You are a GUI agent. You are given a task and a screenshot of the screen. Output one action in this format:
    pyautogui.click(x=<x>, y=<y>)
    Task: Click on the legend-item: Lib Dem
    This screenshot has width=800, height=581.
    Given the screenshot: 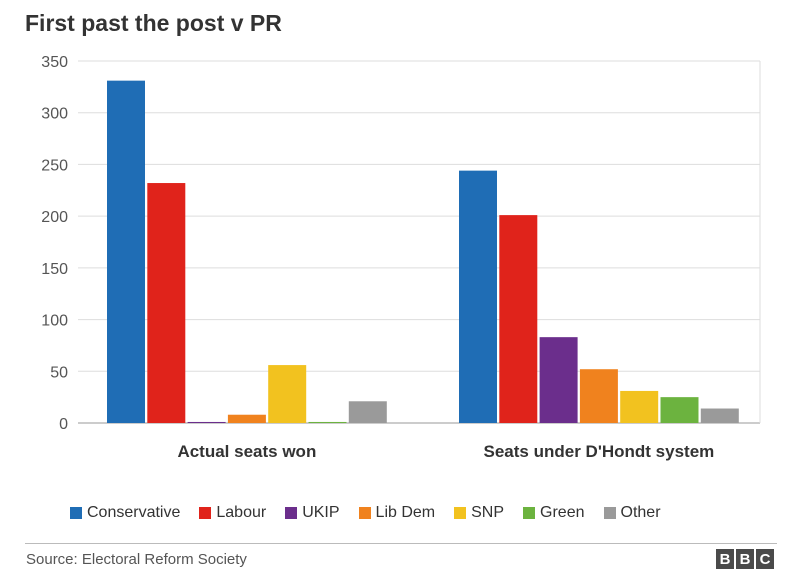 What is the action you would take?
    pyautogui.click(x=397, y=513)
    